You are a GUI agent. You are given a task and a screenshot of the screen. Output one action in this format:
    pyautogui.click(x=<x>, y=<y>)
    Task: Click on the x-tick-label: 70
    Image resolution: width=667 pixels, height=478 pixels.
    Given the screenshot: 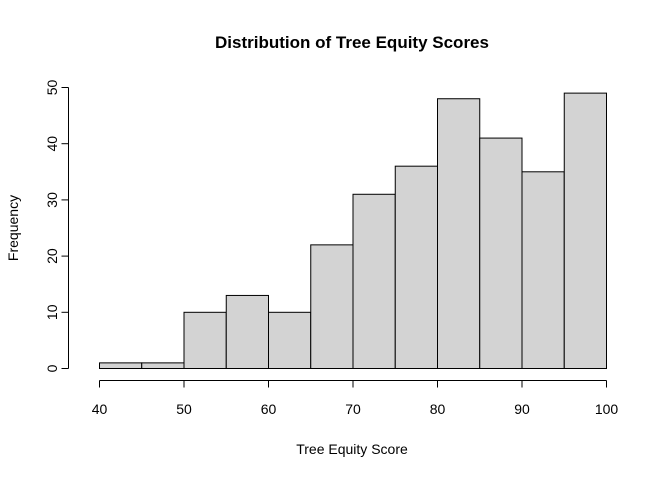 What is the action you would take?
    pyautogui.click(x=353, y=409)
    